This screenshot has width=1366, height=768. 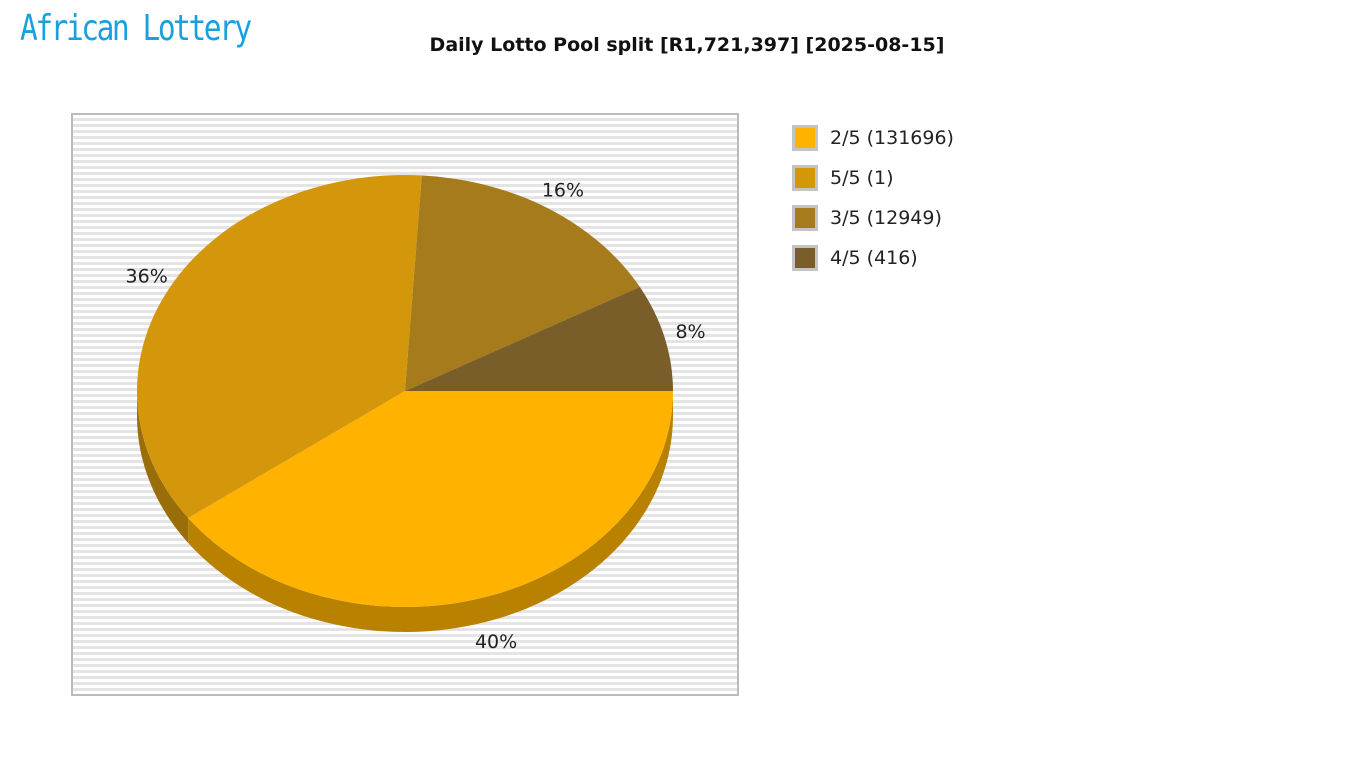 I want to click on legend-item: 3/5 (12949), so click(x=873, y=218).